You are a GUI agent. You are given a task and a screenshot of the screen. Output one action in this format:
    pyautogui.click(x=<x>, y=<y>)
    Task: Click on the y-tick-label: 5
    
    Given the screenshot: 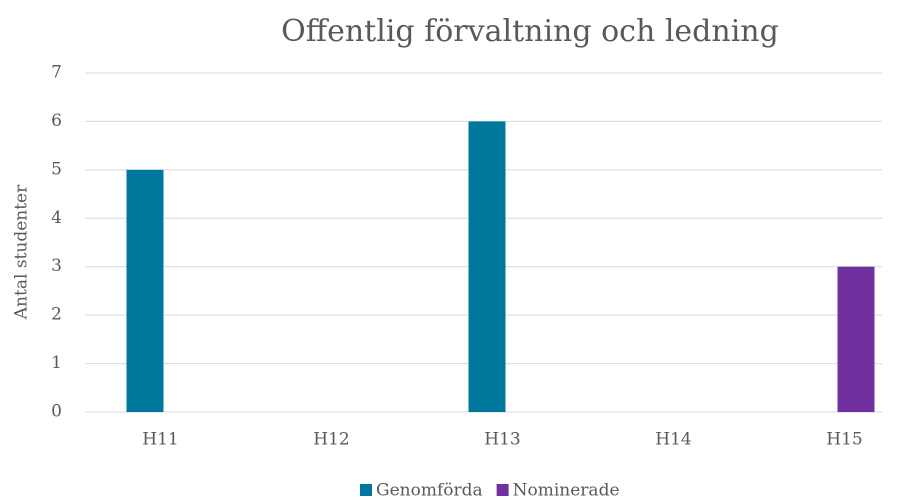 What is the action you would take?
    pyautogui.click(x=56, y=169)
    